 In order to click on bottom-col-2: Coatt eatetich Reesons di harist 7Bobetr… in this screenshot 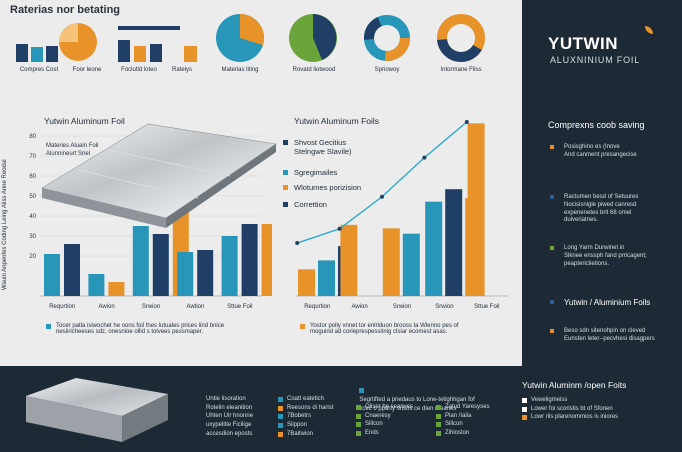, I will do `click(305, 416)`.